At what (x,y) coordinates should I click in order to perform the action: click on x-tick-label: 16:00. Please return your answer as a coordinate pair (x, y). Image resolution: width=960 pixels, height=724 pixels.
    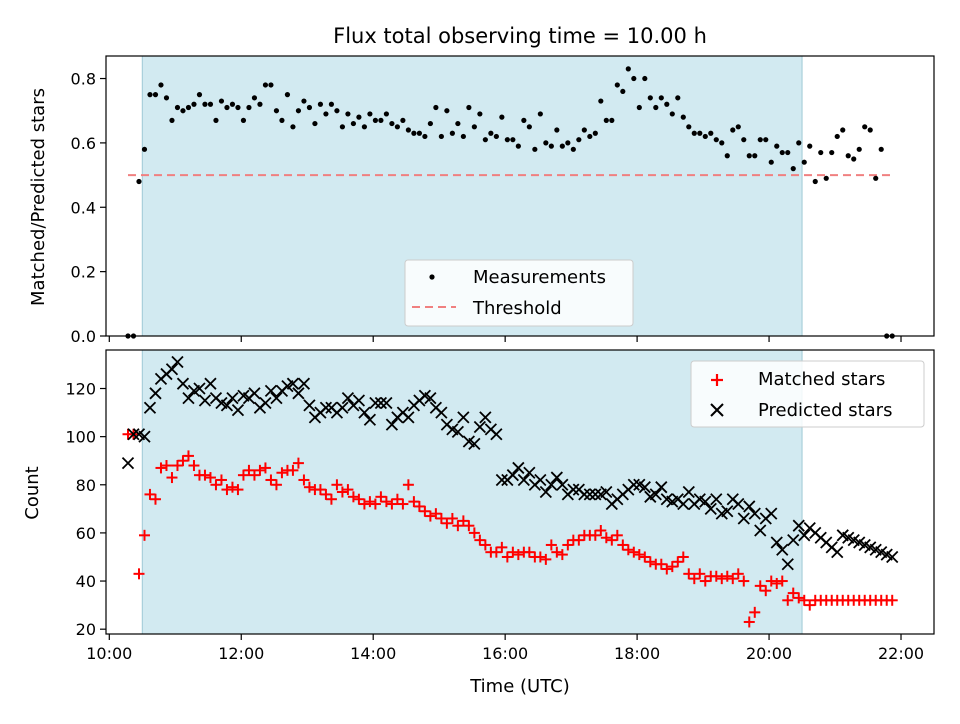
    Looking at the image, I should click on (505, 653).